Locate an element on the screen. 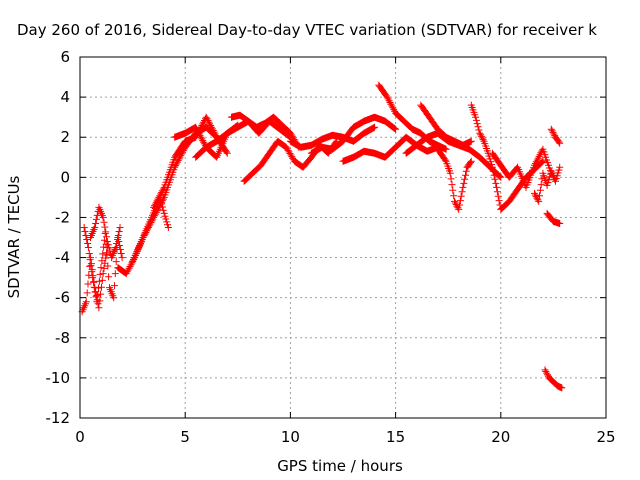 The image size is (640, 480). data-series-s17 is located at coordinates (454, 179).